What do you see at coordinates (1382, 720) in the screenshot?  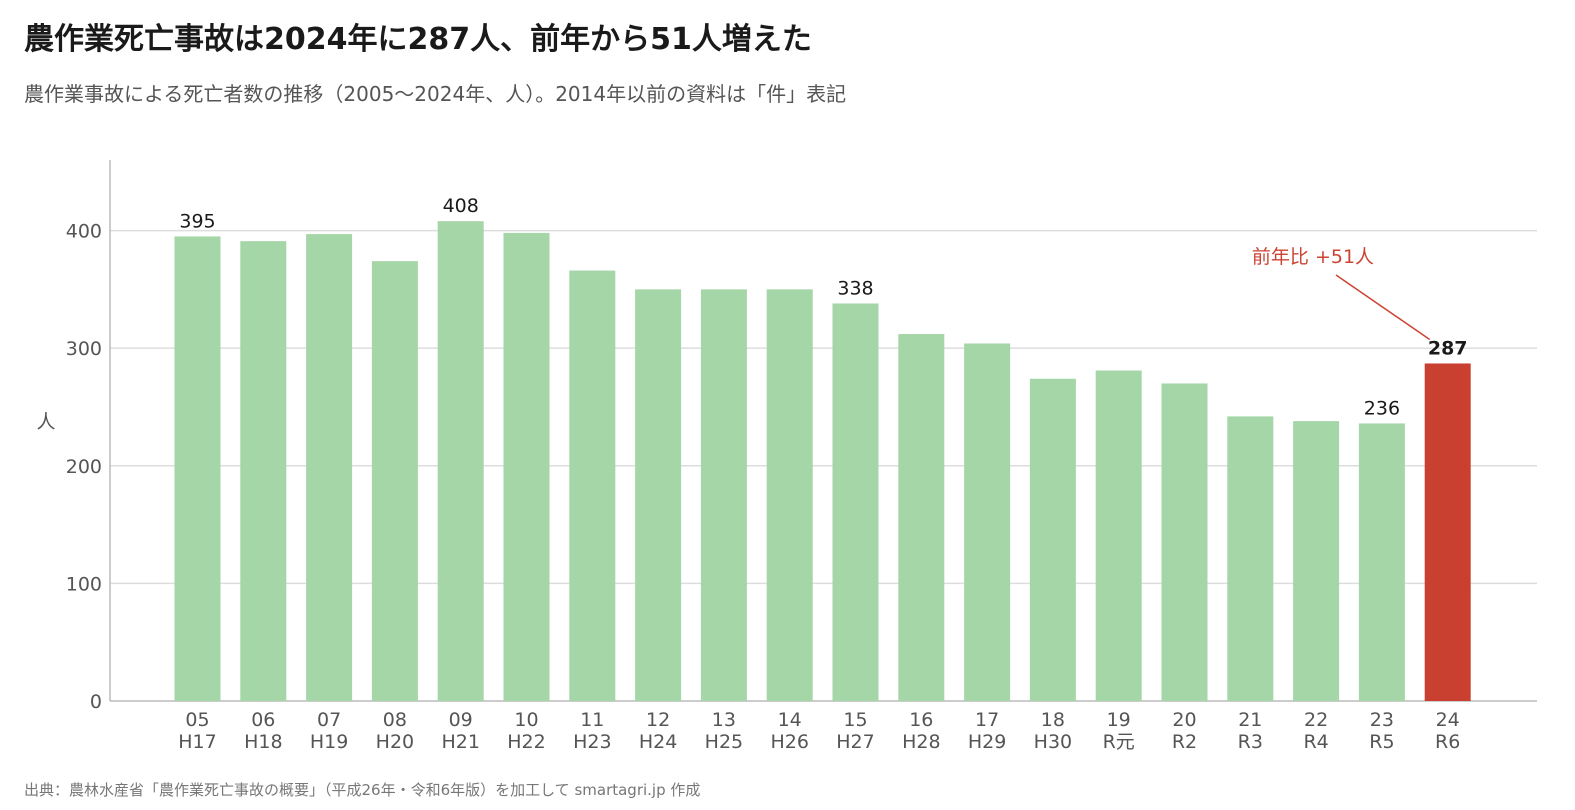 I see `x-tick-label: 23` at bounding box center [1382, 720].